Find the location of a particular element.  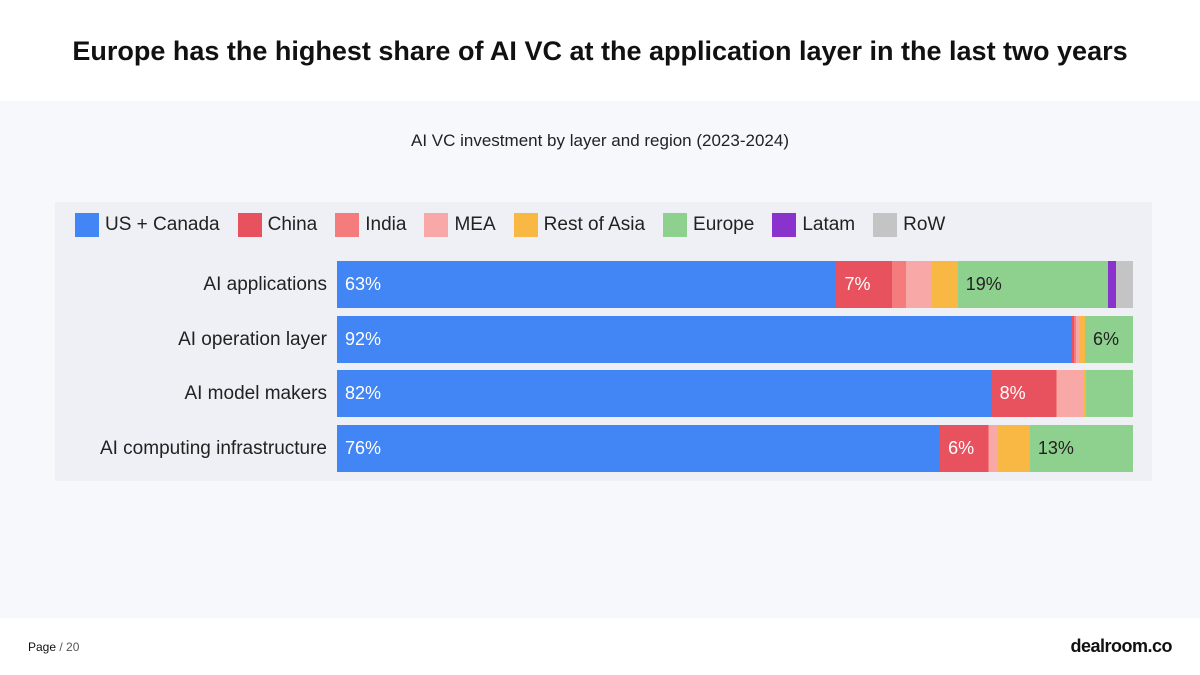

legend-item: India is located at coordinates (370, 225).